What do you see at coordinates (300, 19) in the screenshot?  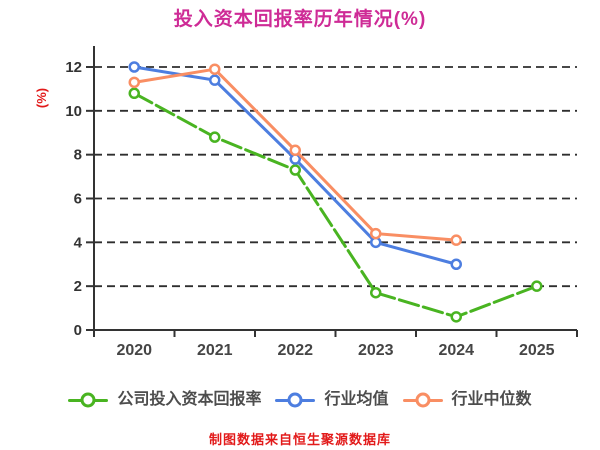 I see `chart-title: 投入资本回报率历年情况(%)` at bounding box center [300, 19].